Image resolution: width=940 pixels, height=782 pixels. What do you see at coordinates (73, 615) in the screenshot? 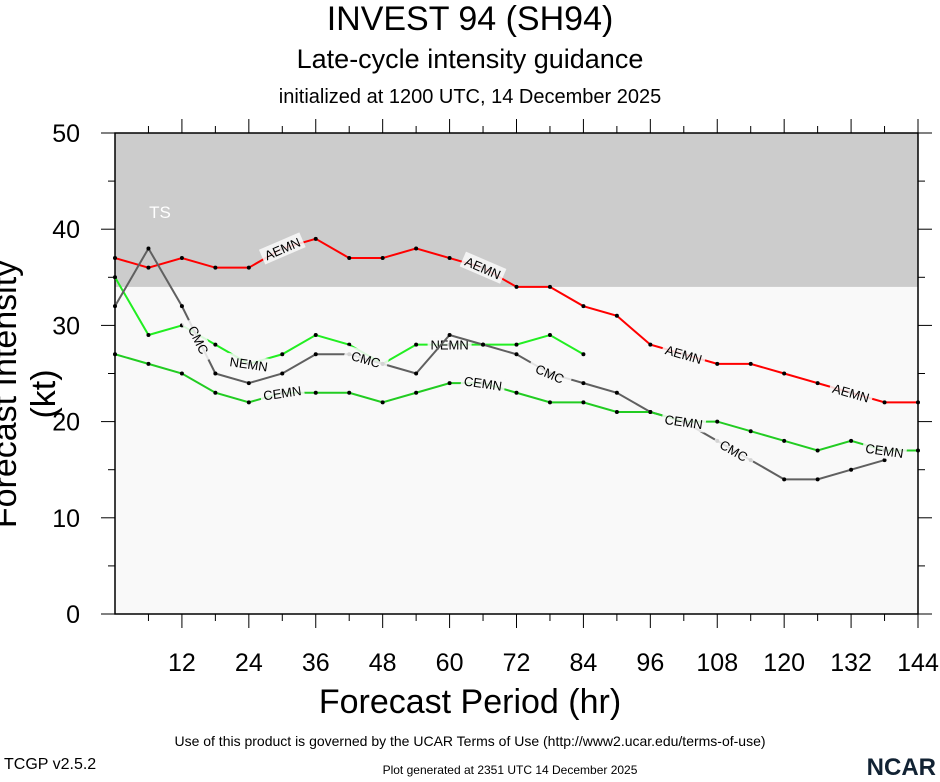
I see `y-tick-label: 0` at bounding box center [73, 615].